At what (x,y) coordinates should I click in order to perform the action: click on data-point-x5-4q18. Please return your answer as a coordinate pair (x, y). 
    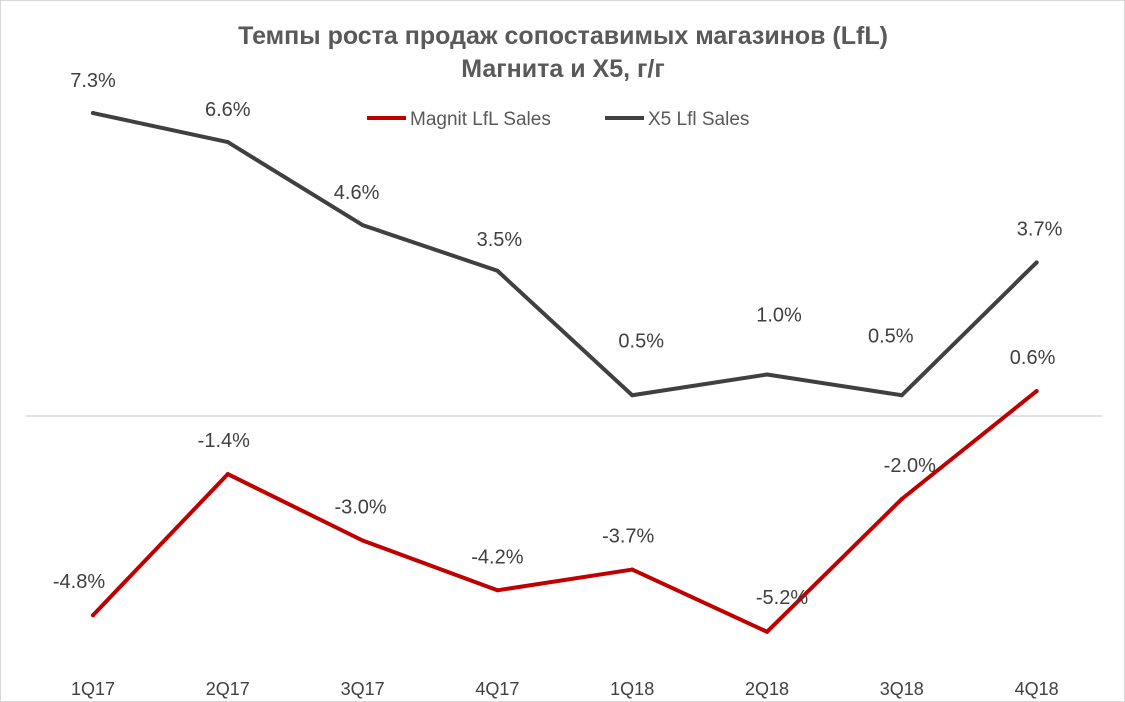
    Looking at the image, I should click on (1036, 262).